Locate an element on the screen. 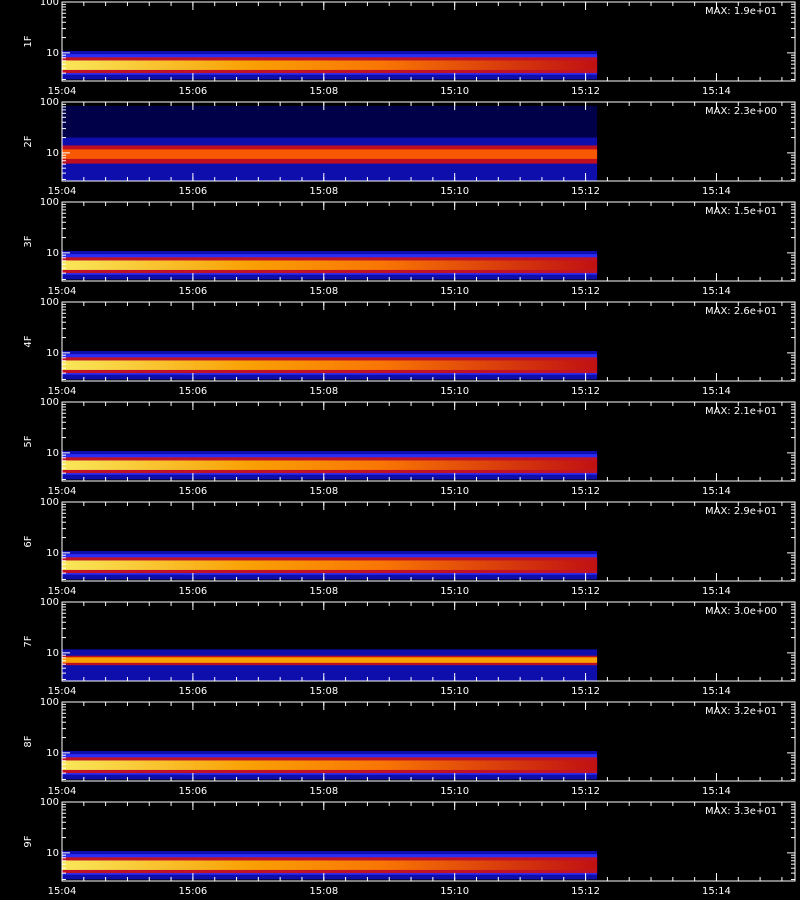 This screenshot has width=800, height=900. y-axis-label: 9F is located at coordinates (28, 841).